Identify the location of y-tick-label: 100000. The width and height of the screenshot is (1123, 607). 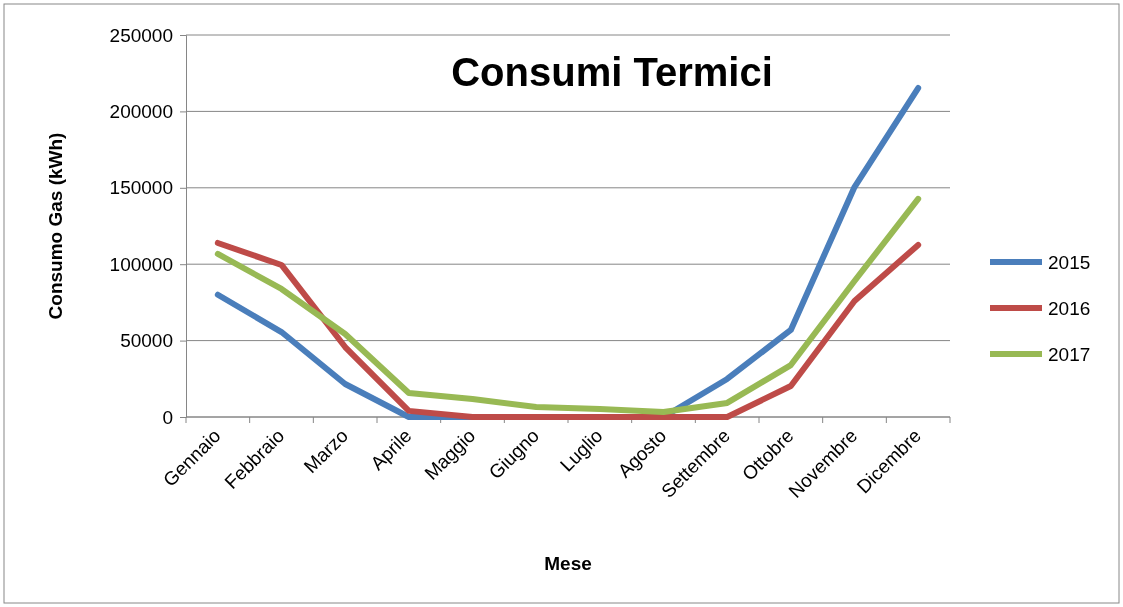
(141, 264).